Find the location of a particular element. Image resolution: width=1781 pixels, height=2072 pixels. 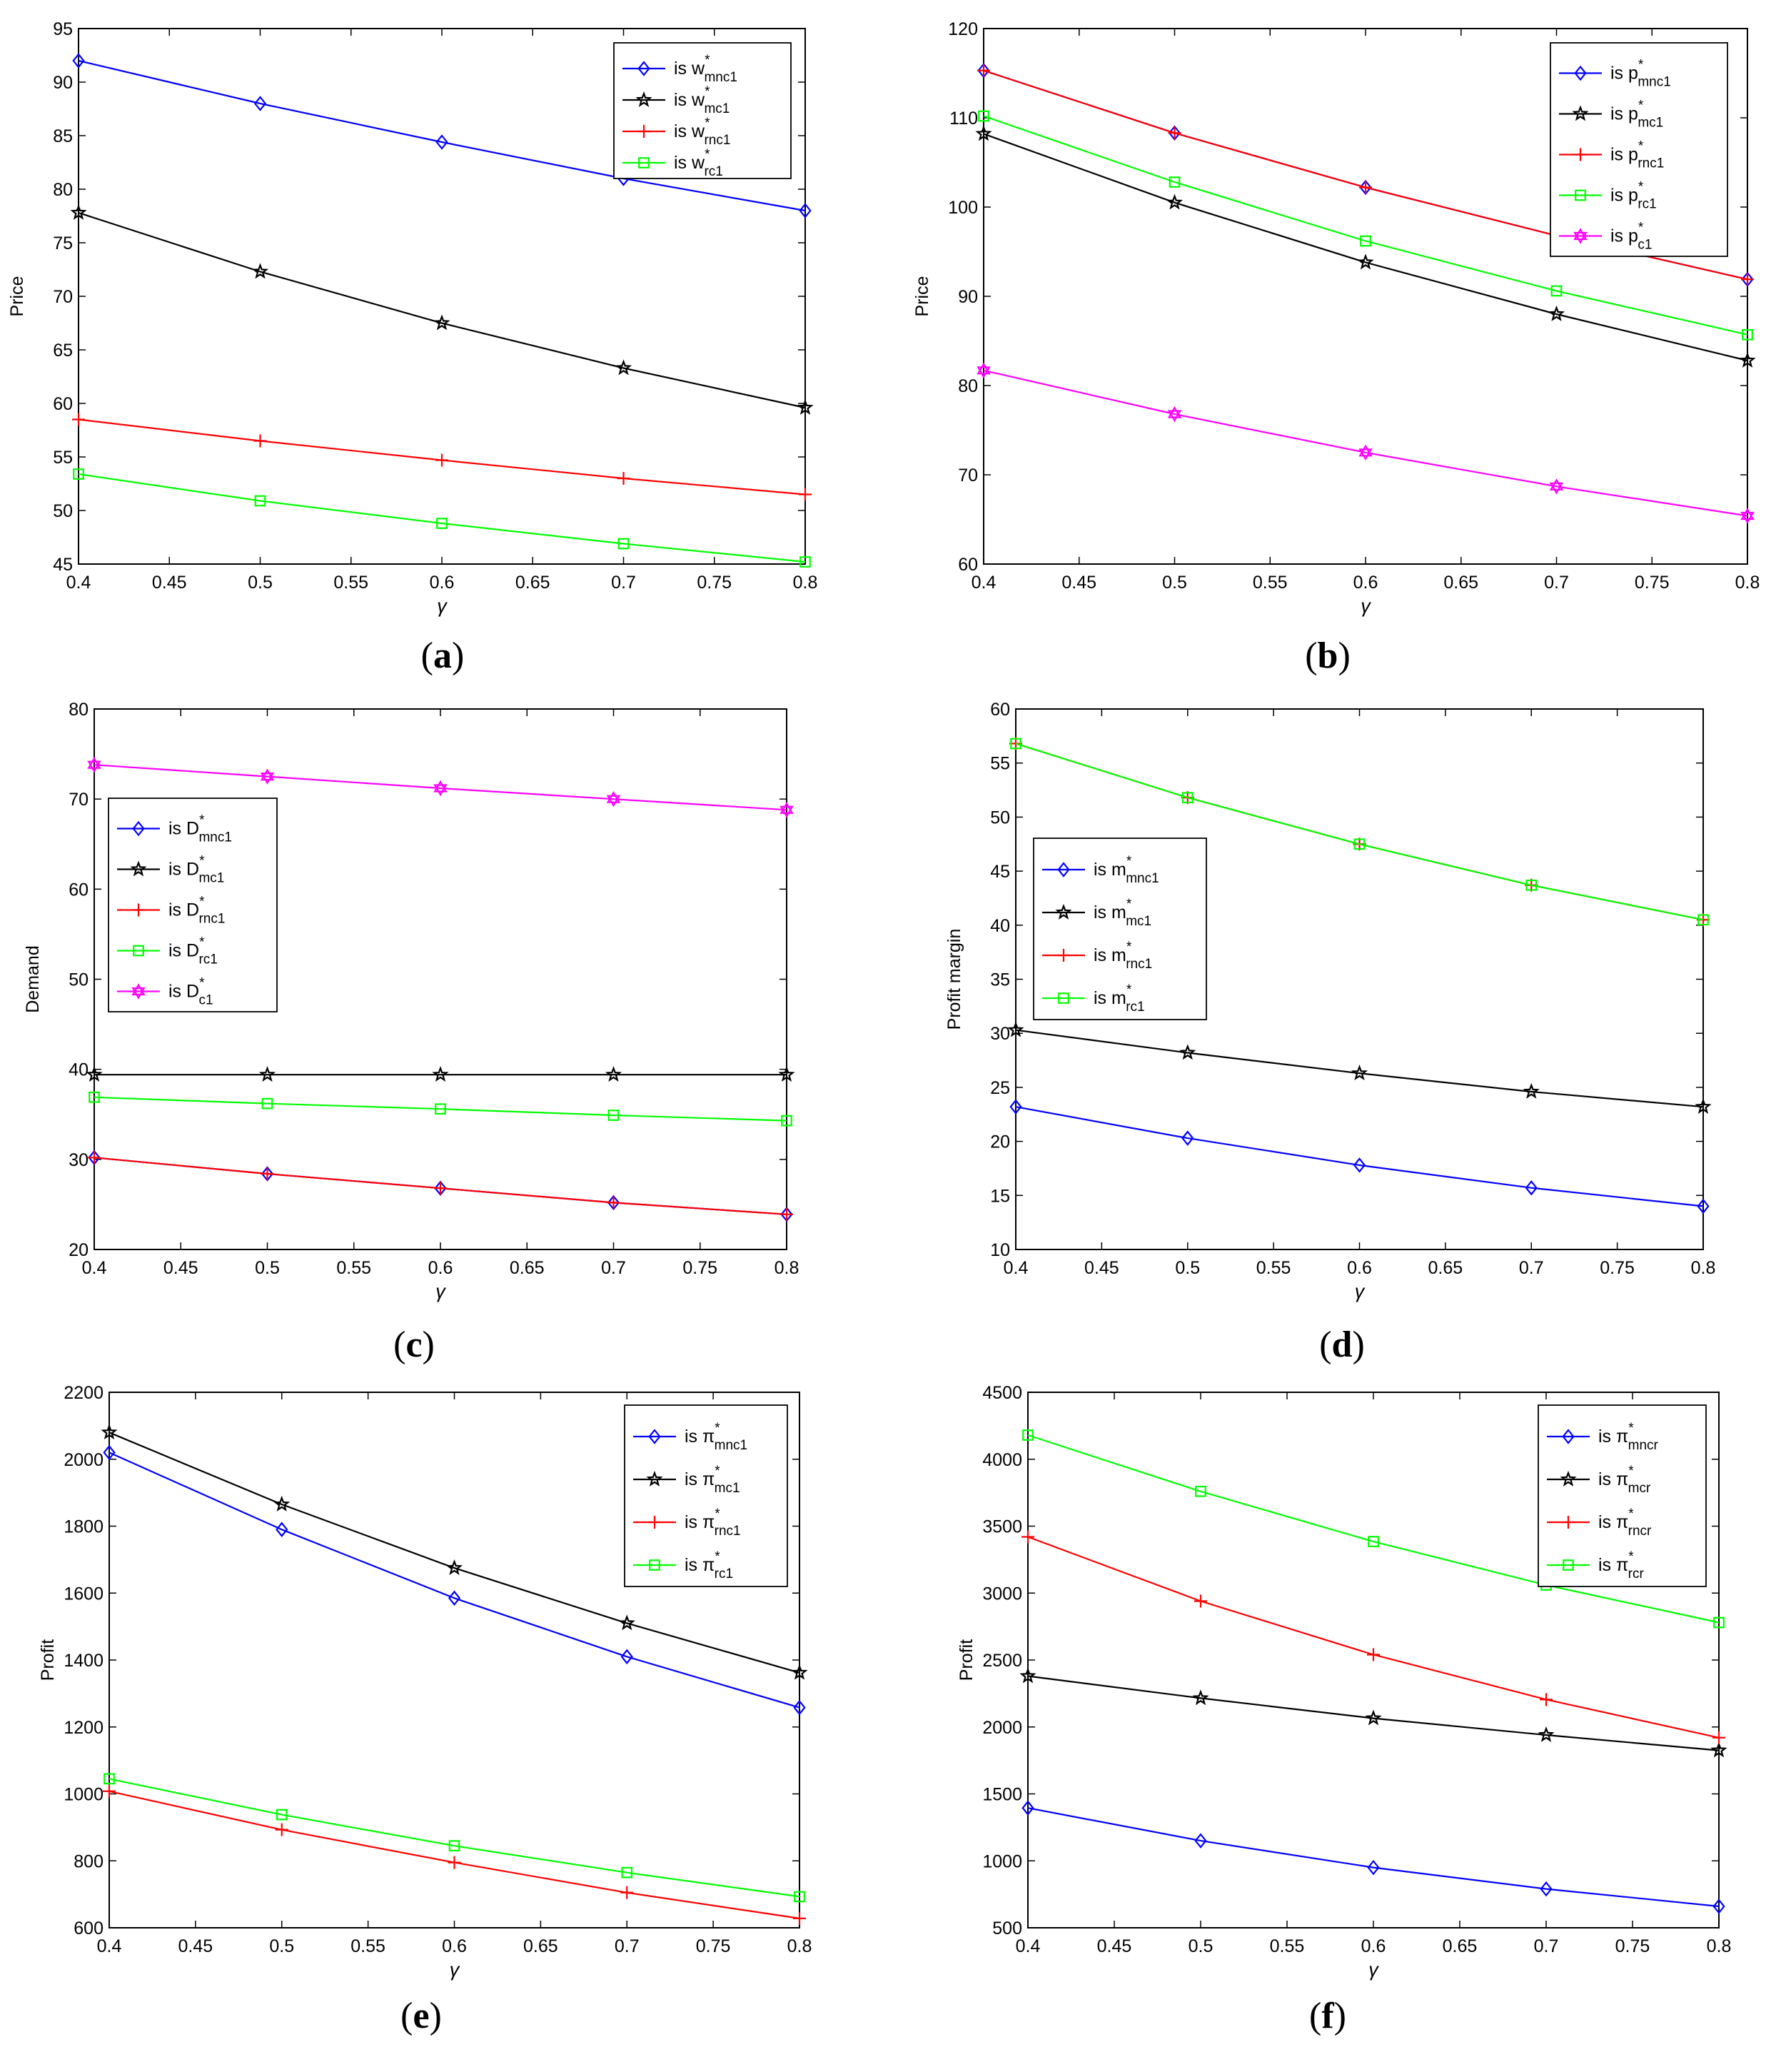

y-tick-label: 2500 is located at coordinates (1002, 1661).